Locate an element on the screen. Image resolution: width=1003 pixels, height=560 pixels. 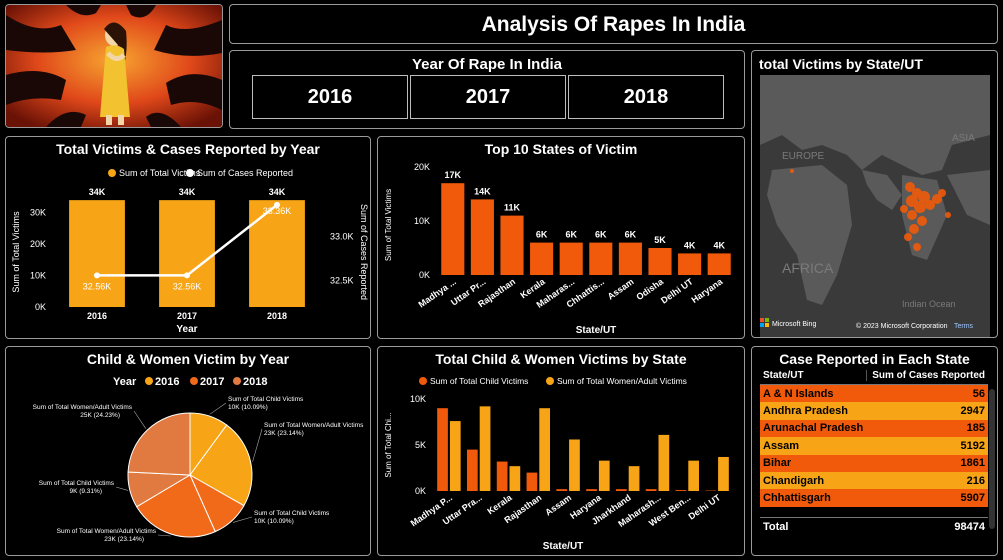
map-terms-link: Terms is located at coordinates (964, 326).